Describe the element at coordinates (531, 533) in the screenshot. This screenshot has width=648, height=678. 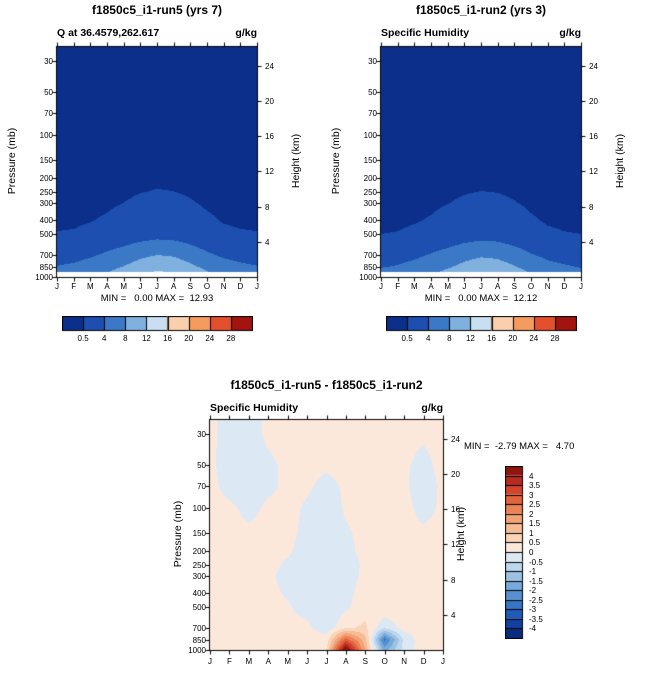
I see `colorbar-tick-label: 1` at that location.